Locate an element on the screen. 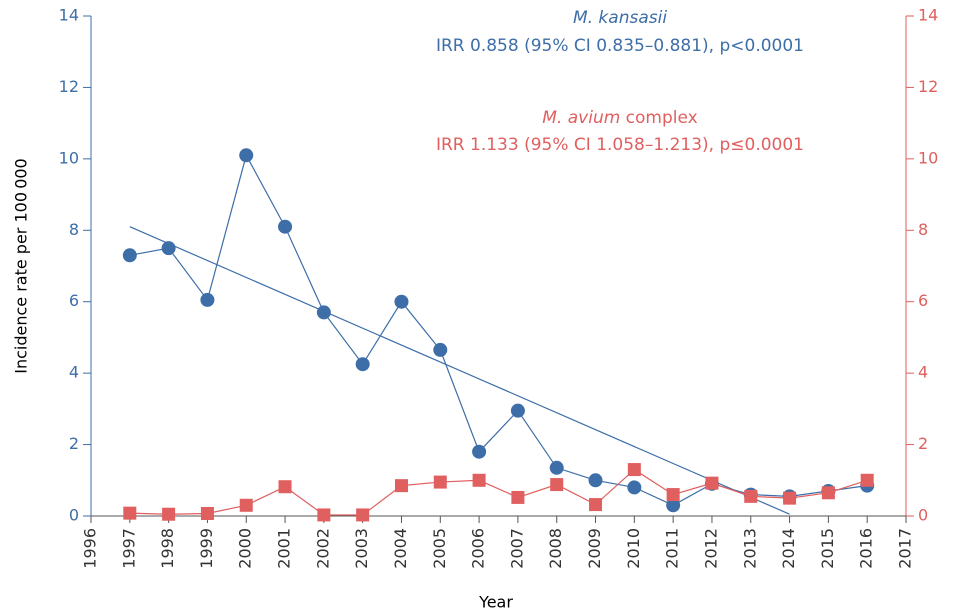  y-tick-label: 8 is located at coordinates (74, 229).